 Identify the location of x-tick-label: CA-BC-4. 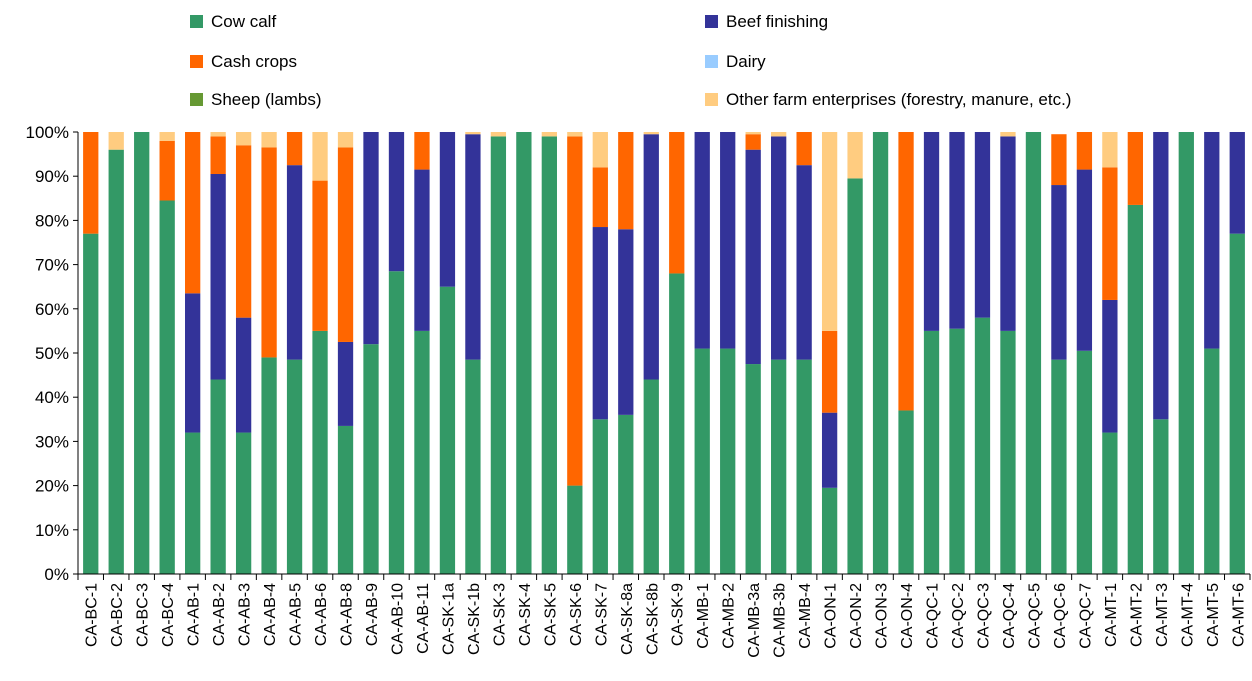
(168, 615).